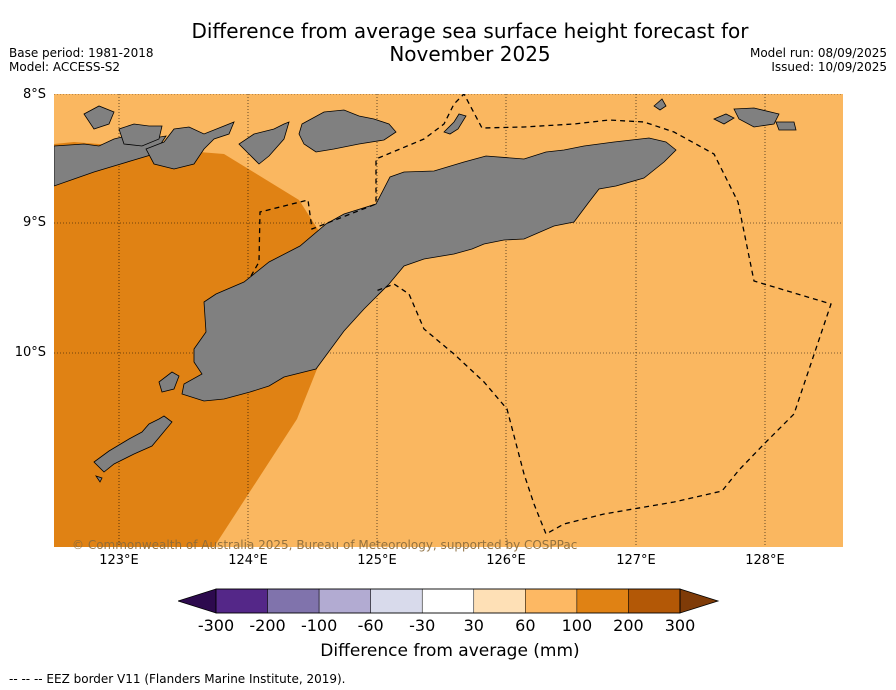 This screenshot has width=896, height=690. I want to click on ndao-island, so click(99, 479).